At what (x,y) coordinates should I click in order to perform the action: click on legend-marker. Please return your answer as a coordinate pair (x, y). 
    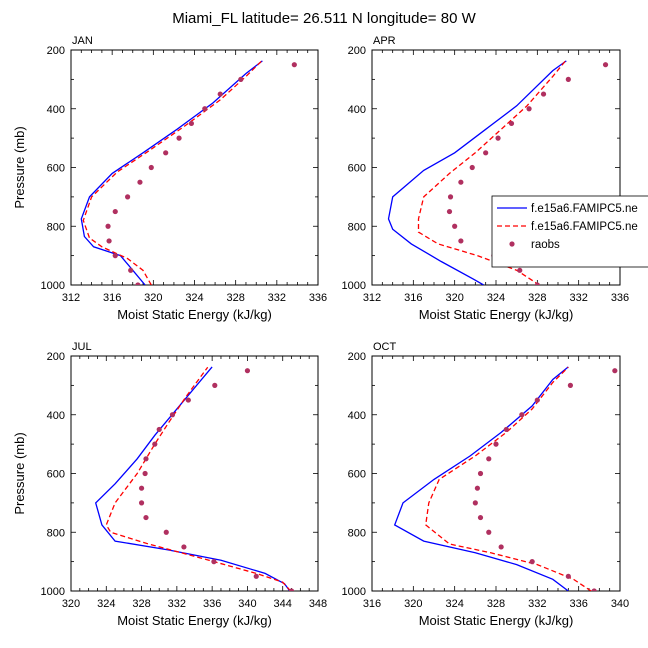
    Looking at the image, I should click on (512, 244).